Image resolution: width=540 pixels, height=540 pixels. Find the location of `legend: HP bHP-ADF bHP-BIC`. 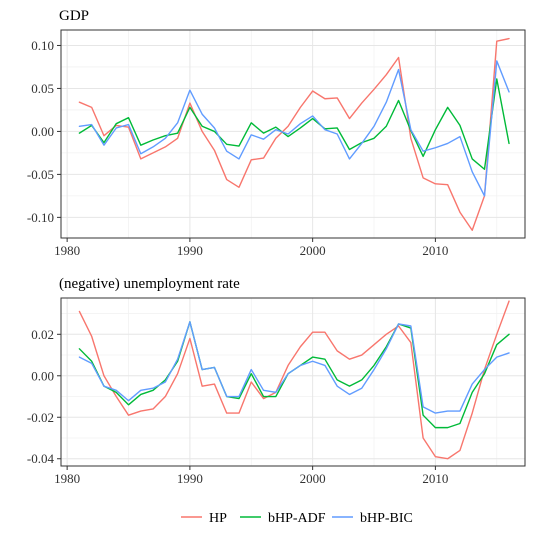

legend: HP bHP-ADF bHP-BIC is located at coordinates (297, 518).